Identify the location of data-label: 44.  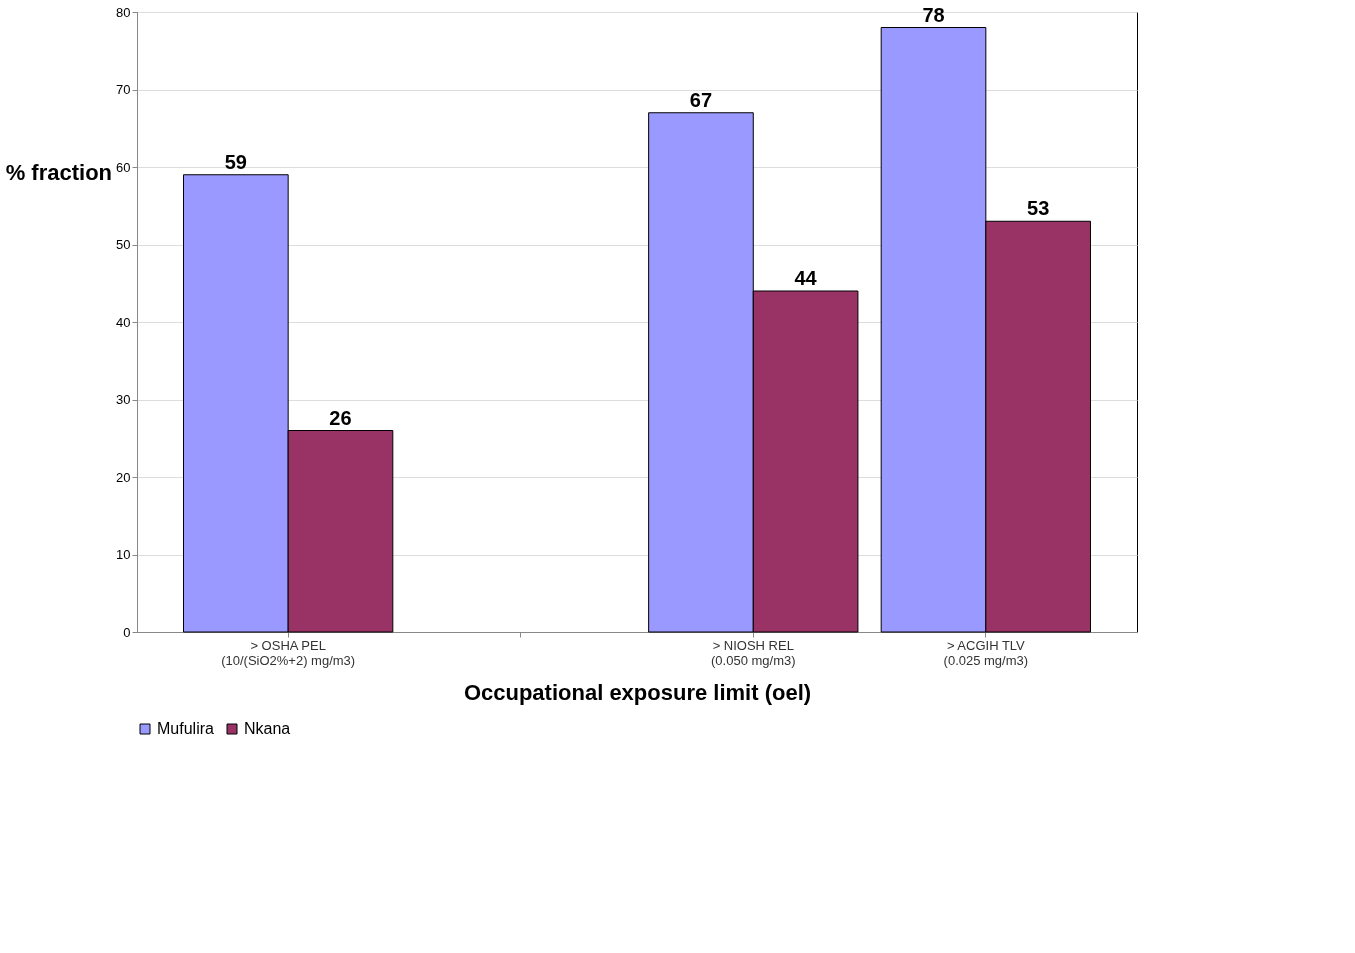
(806, 278).